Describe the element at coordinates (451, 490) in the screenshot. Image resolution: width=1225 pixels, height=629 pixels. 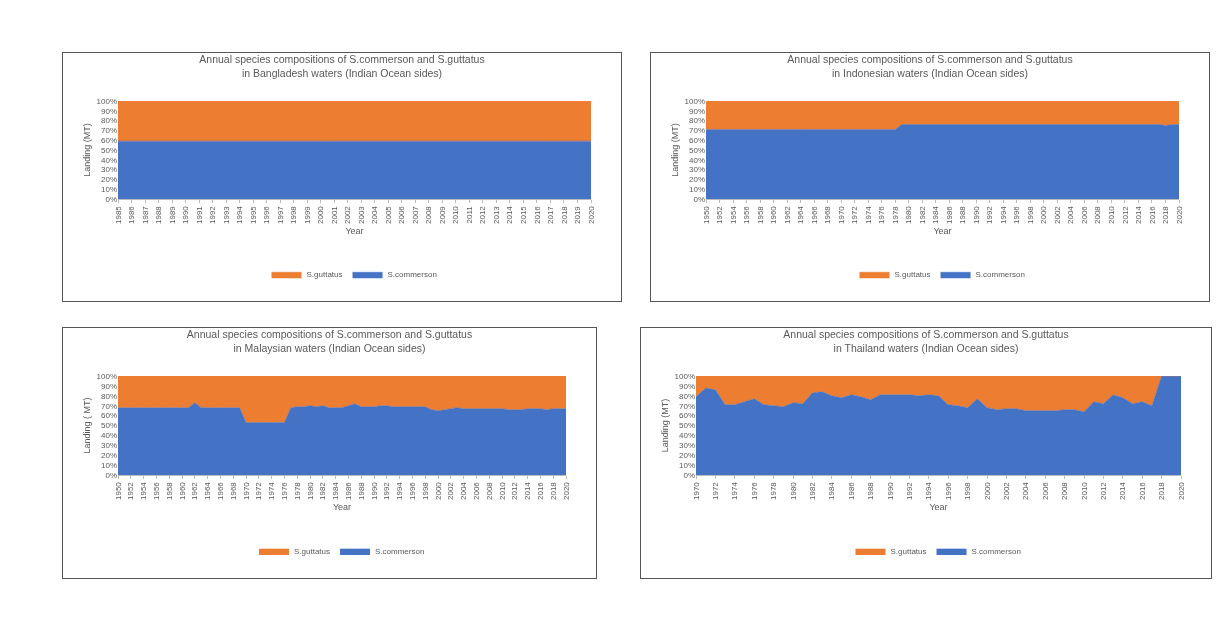
I see `x-tick-label: 2002` at that location.